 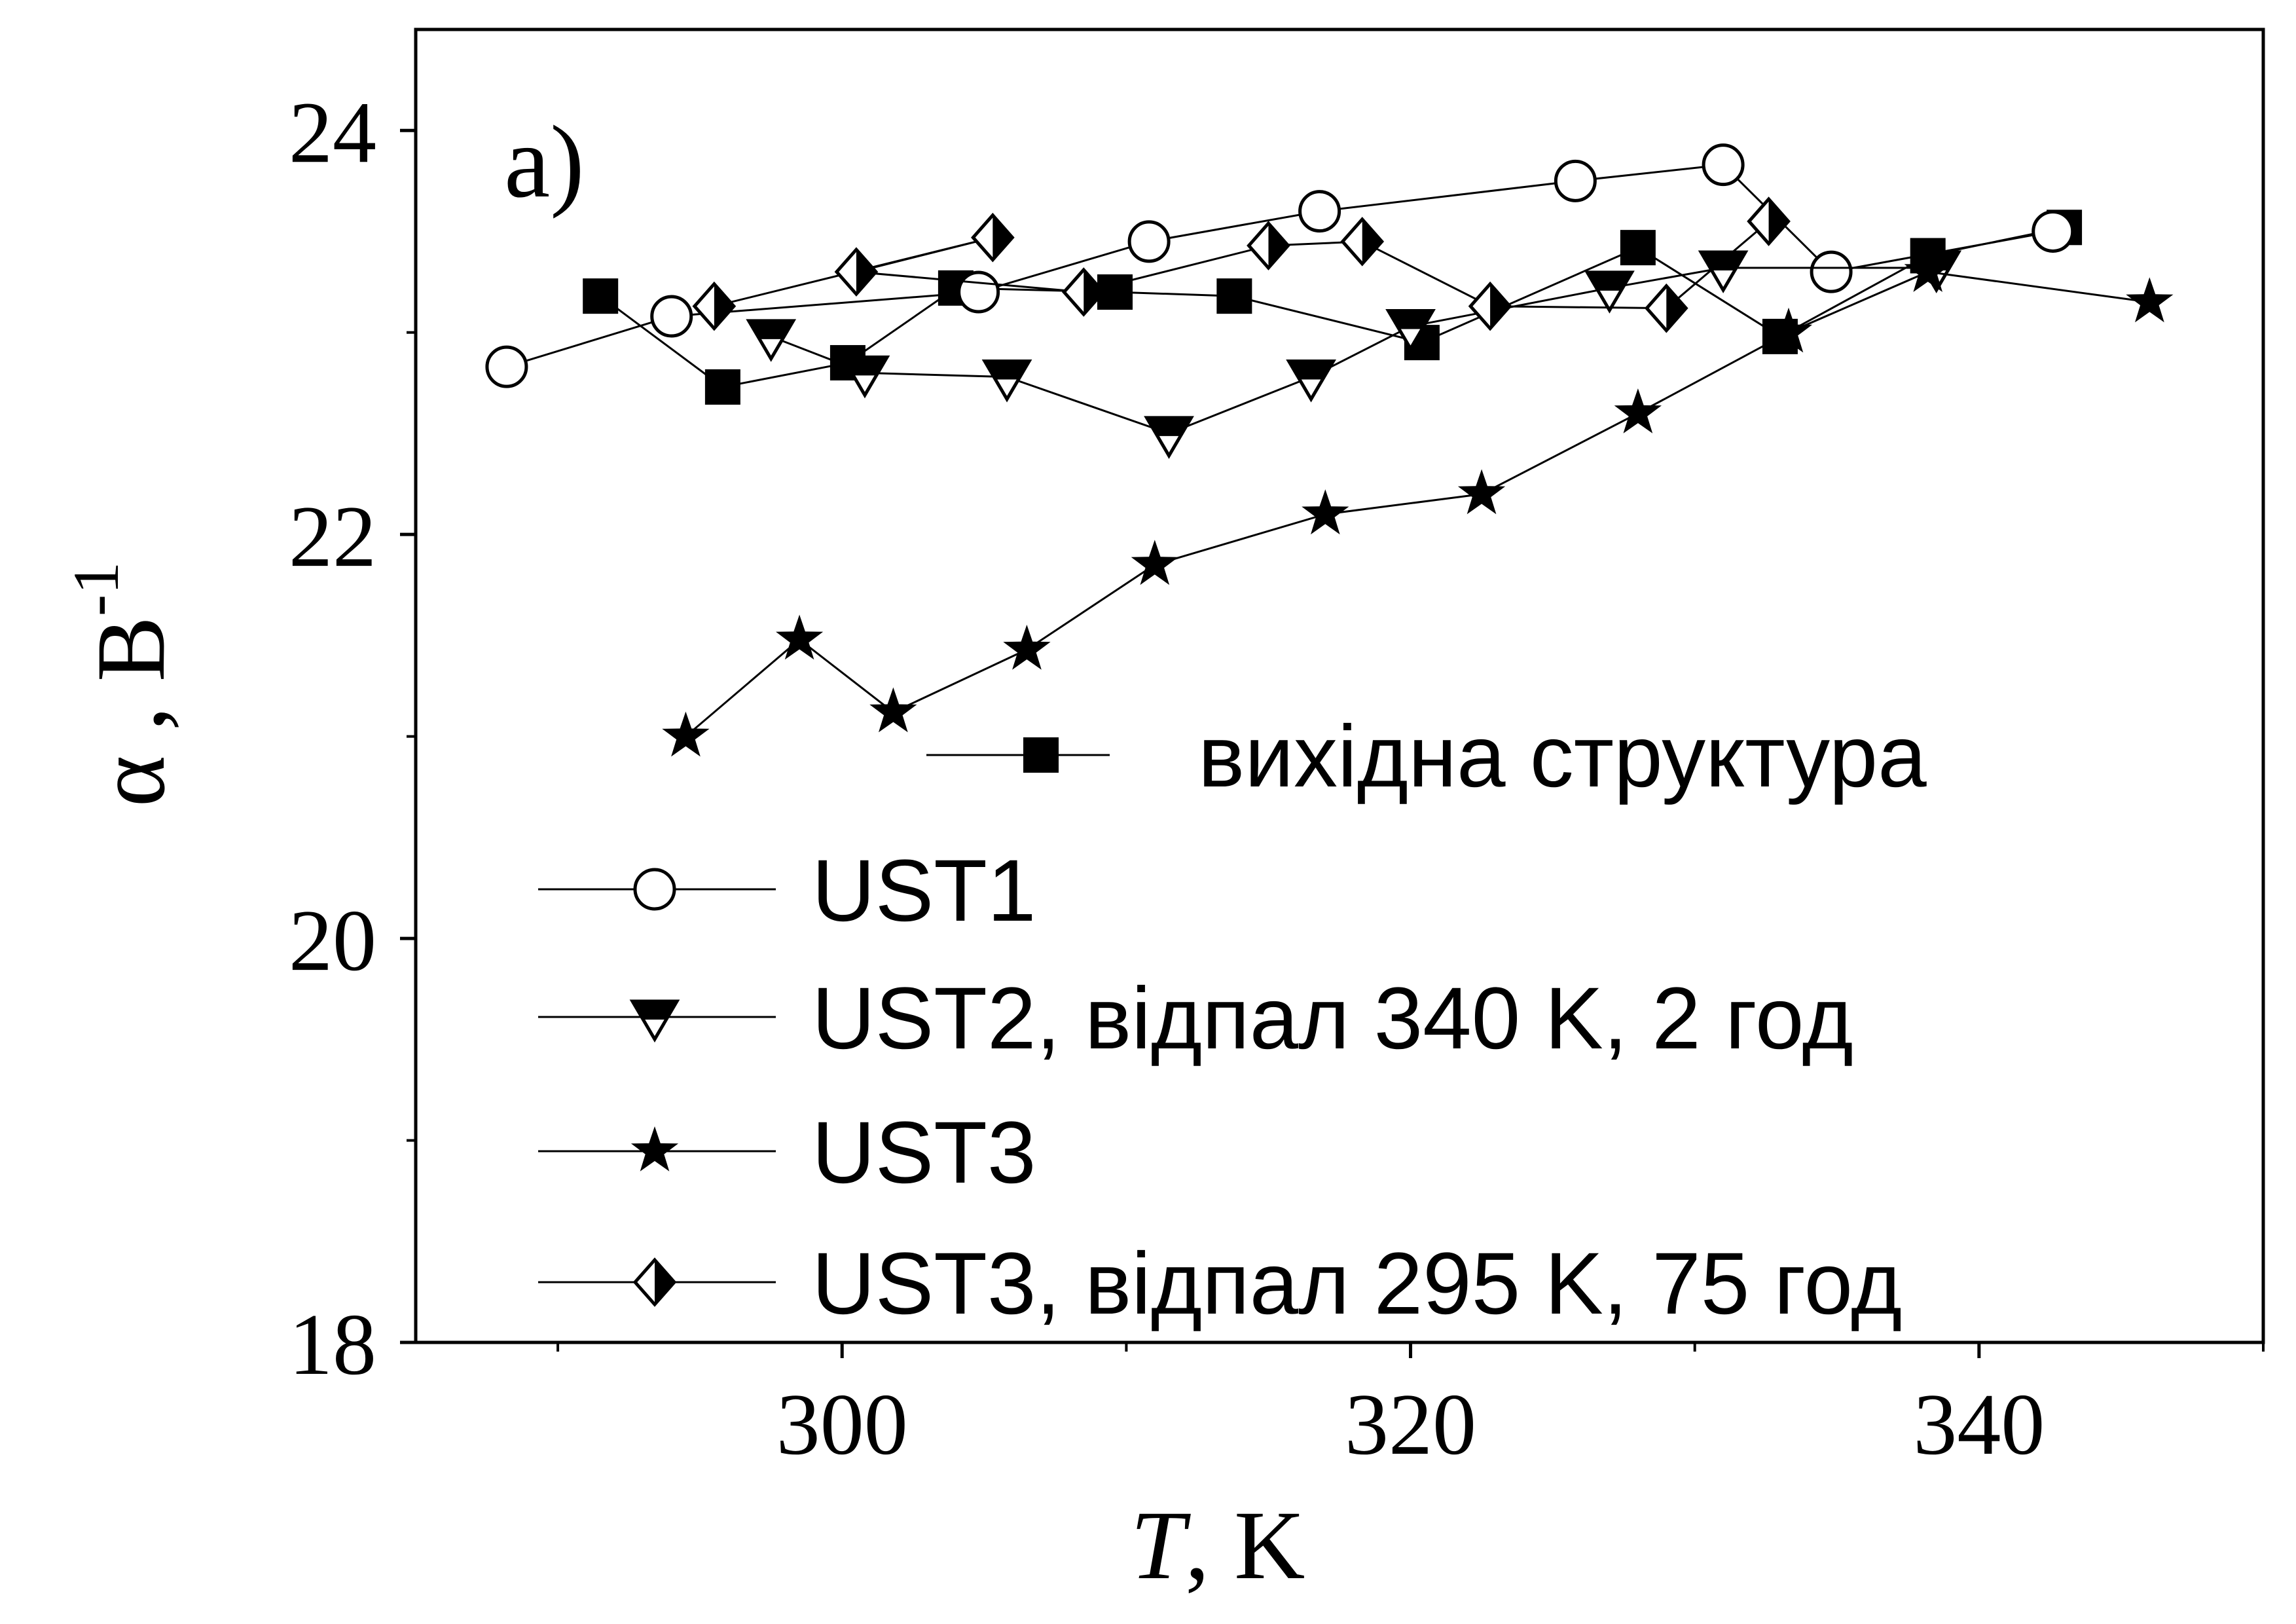 I want to click on x-tick-labels: 300 320 340, so click(x=1410, y=1424).